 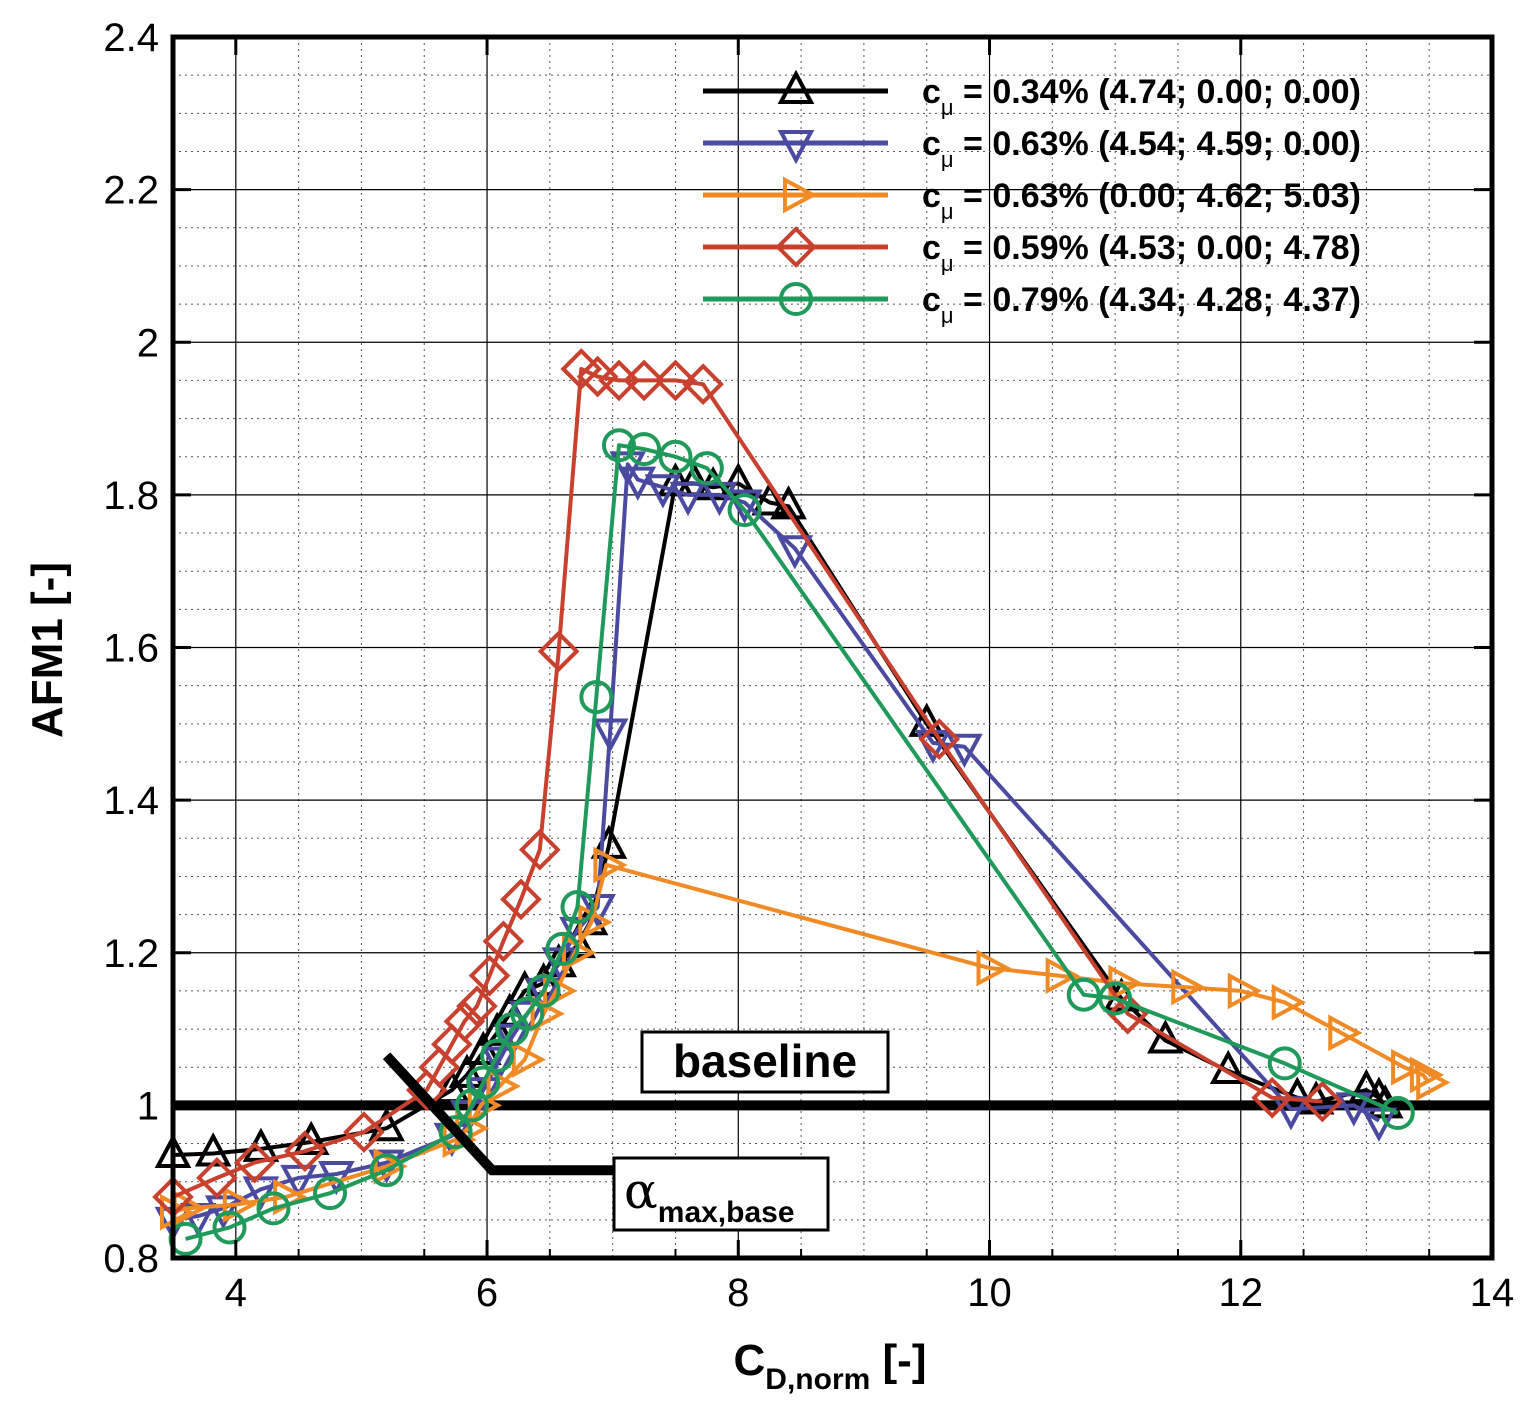 What do you see at coordinates (726, 1212) in the screenshot?
I see `alpha-subscript: max,base` at bounding box center [726, 1212].